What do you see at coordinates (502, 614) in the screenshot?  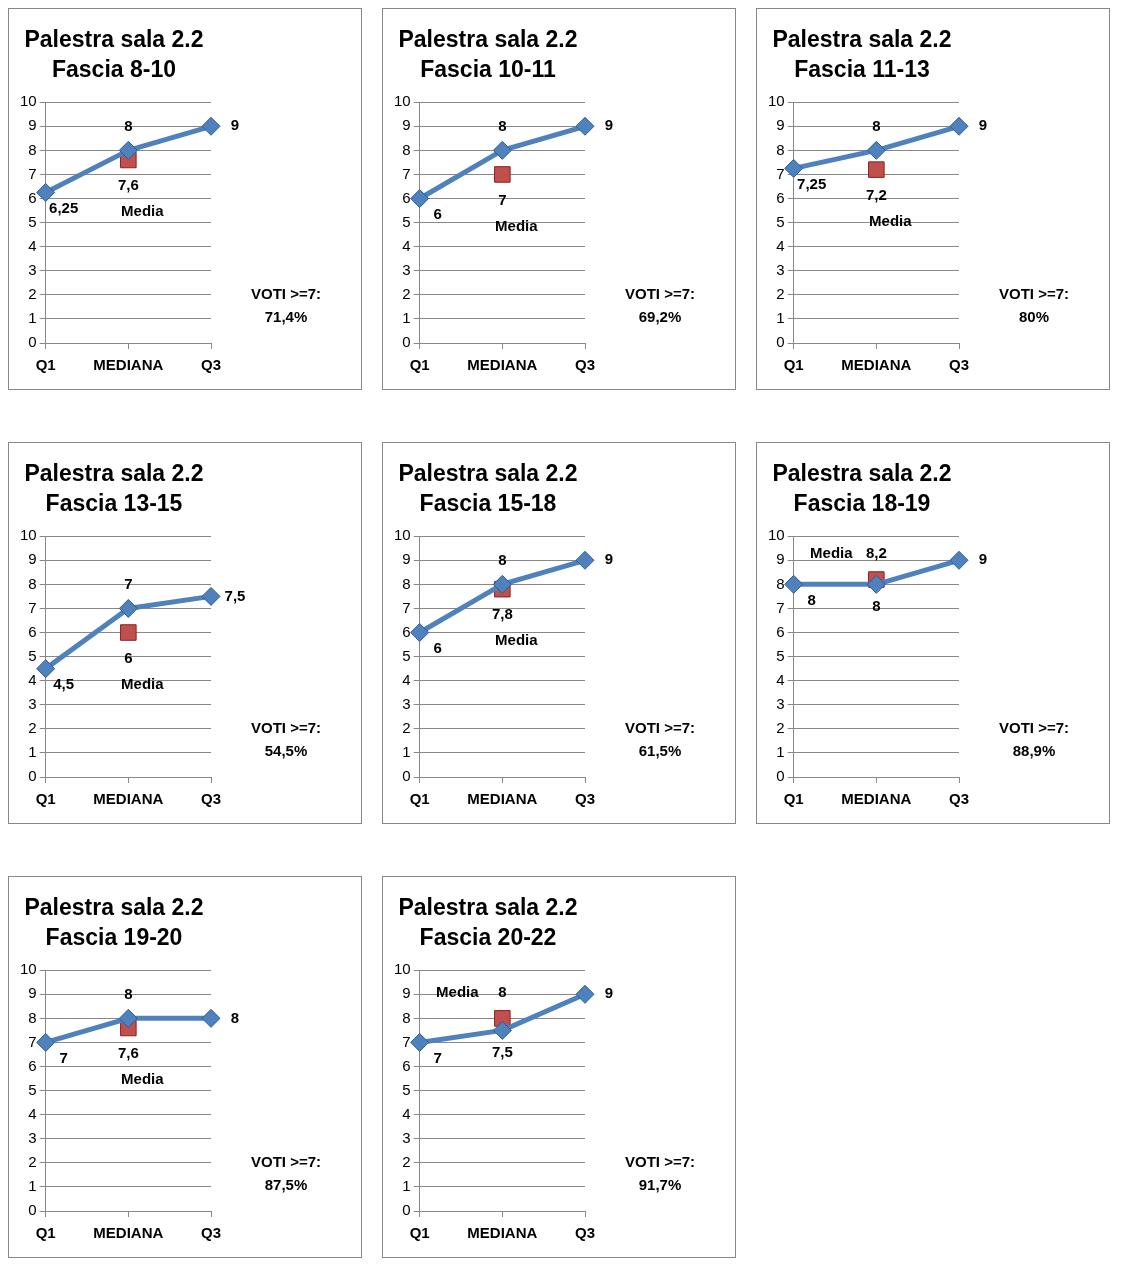 I see `data-label: 7,8` at bounding box center [502, 614].